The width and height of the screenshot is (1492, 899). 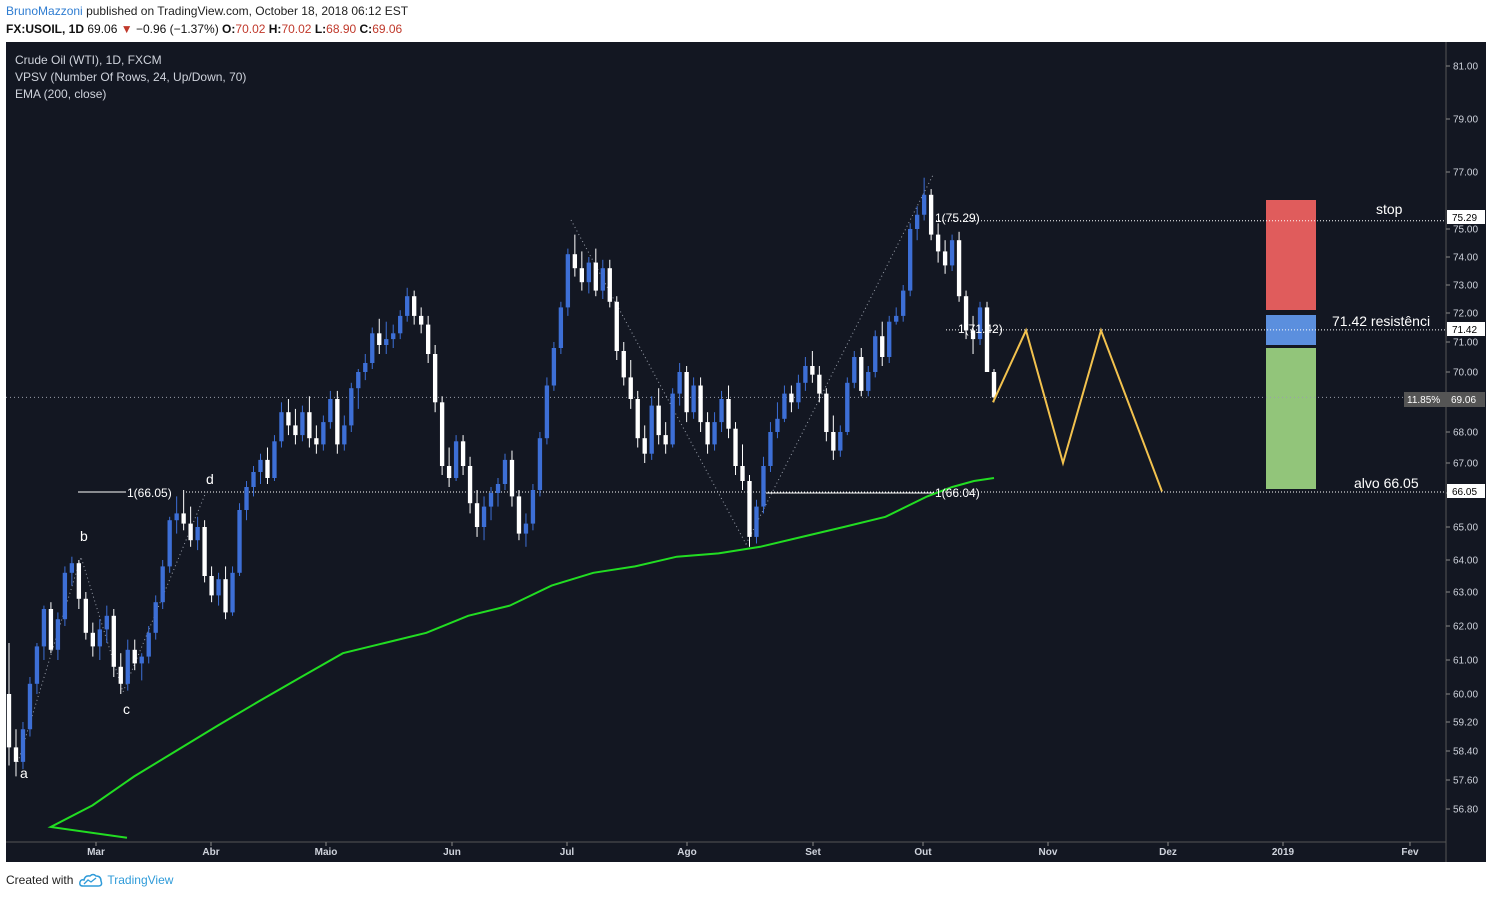 I want to click on tradingview-cloud-icon, so click(x=91, y=880).